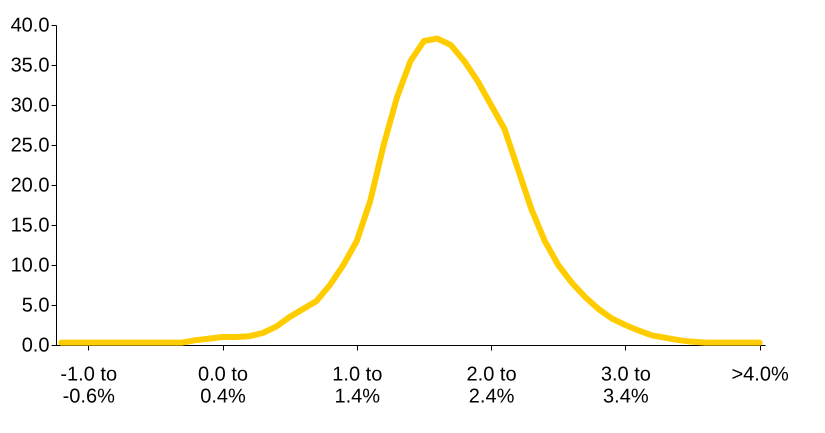  What do you see at coordinates (30, 265) in the screenshot?
I see `y-tick-label: 10.0` at bounding box center [30, 265].